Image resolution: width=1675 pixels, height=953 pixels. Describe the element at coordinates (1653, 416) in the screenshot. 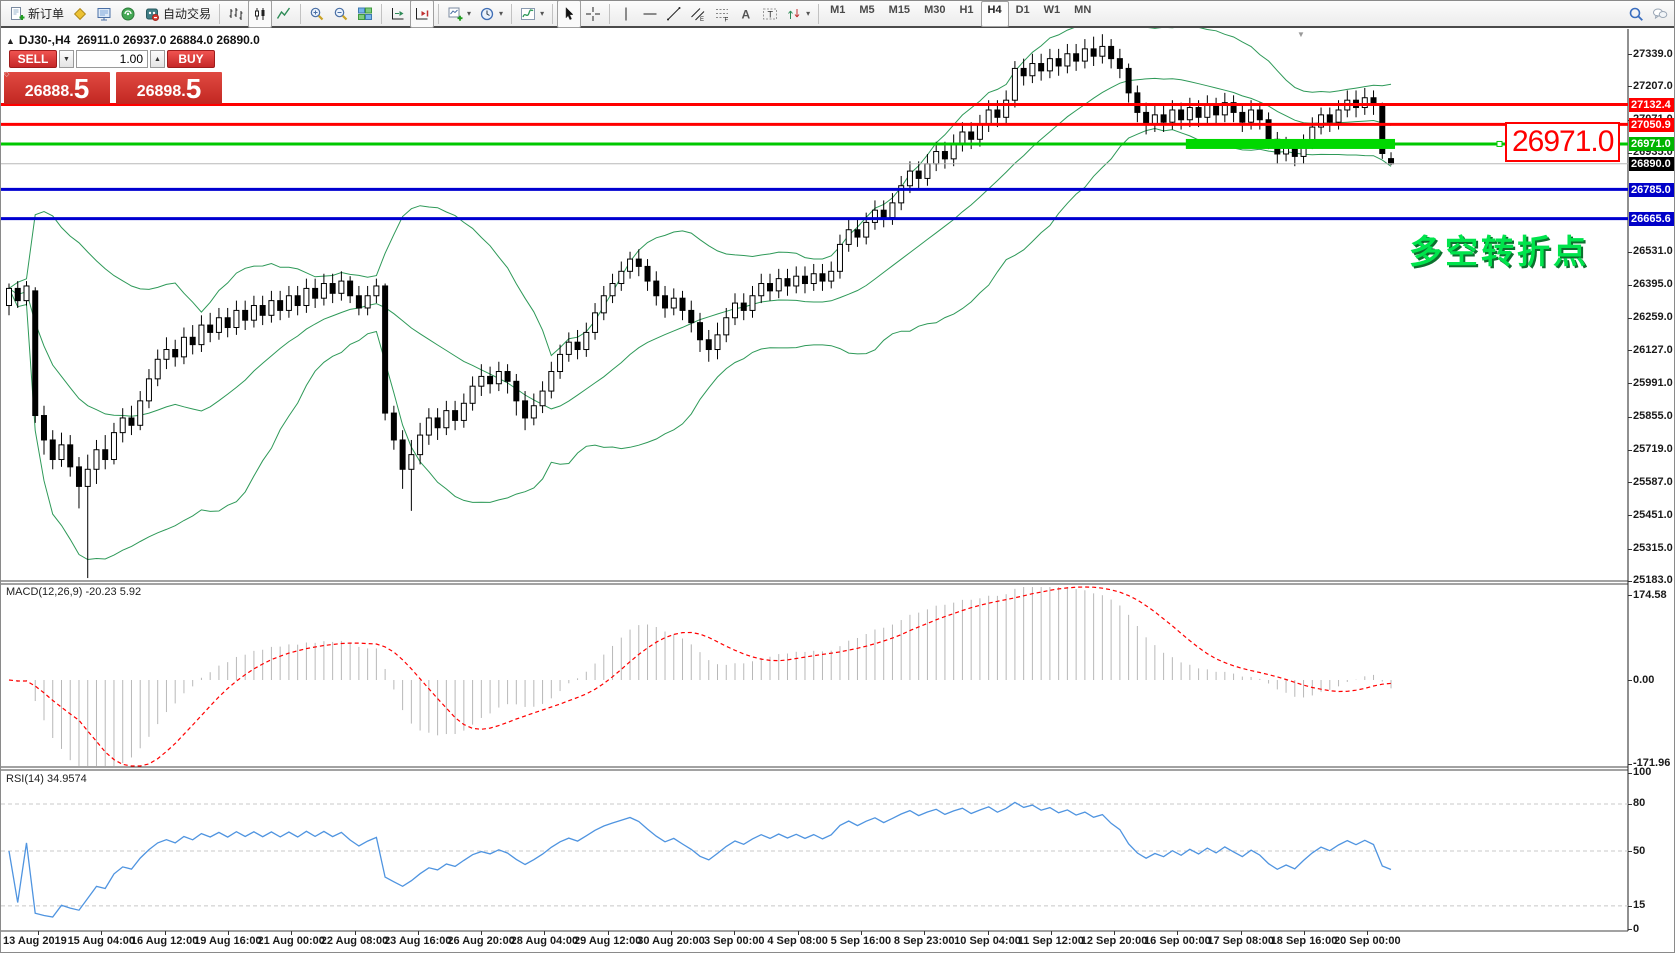

I see `axis-label: 25855.0` at that location.